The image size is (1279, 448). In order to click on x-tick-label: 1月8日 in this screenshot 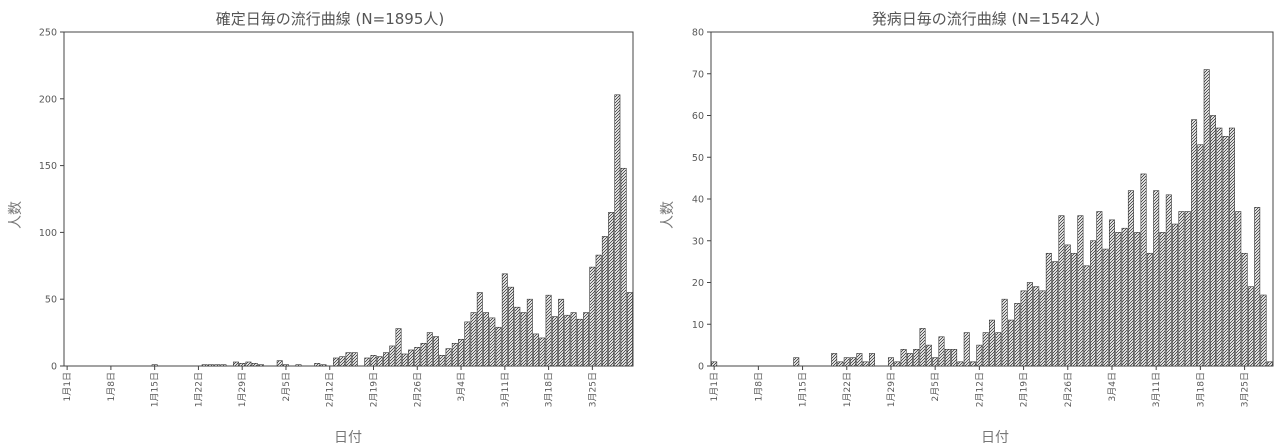, I will do `click(111, 386)`.